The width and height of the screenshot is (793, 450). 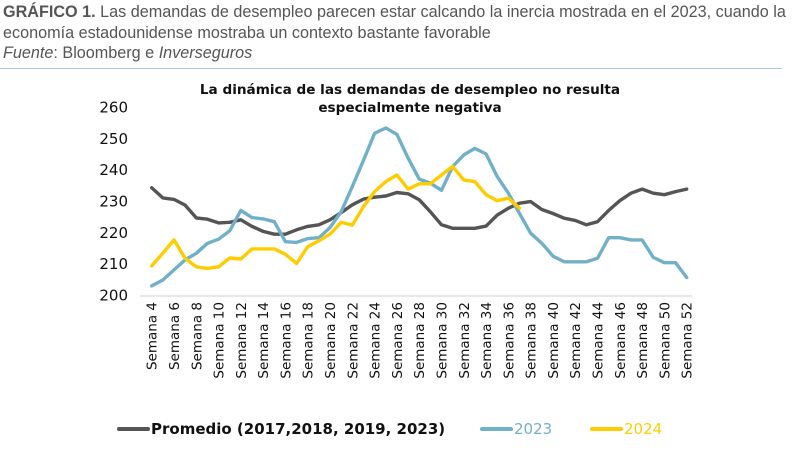 What do you see at coordinates (496, 429) in the screenshot?
I see `legend-swatch-2023` at bounding box center [496, 429].